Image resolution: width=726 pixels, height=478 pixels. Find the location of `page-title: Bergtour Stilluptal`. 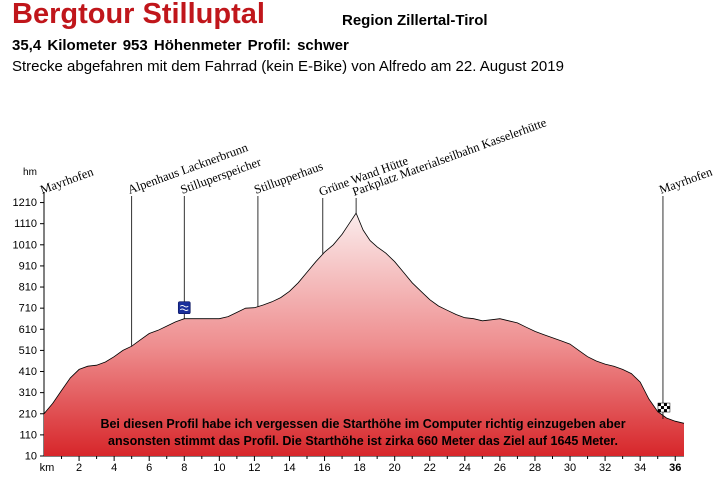

page-title: Bergtour Stilluptal is located at coordinates (138, 15).